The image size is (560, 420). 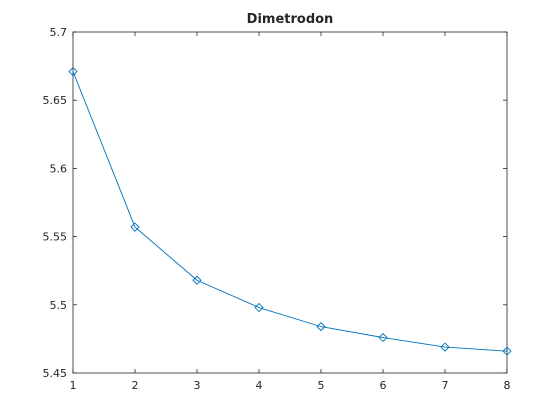 I want to click on x-tick-label: 8, so click(x=507, y=385).